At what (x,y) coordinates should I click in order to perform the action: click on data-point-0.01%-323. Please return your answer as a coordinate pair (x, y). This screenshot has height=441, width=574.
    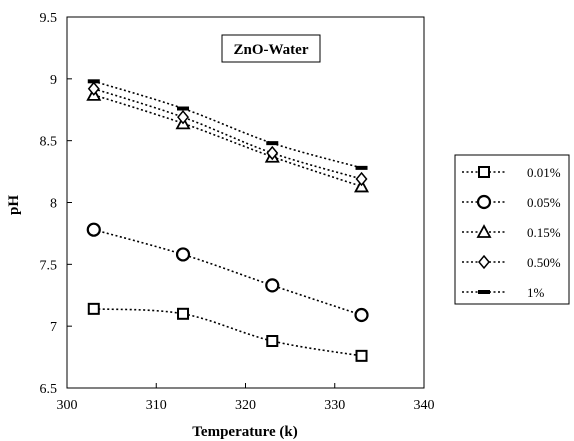
    Looking at the image, I should click on (272, 341).